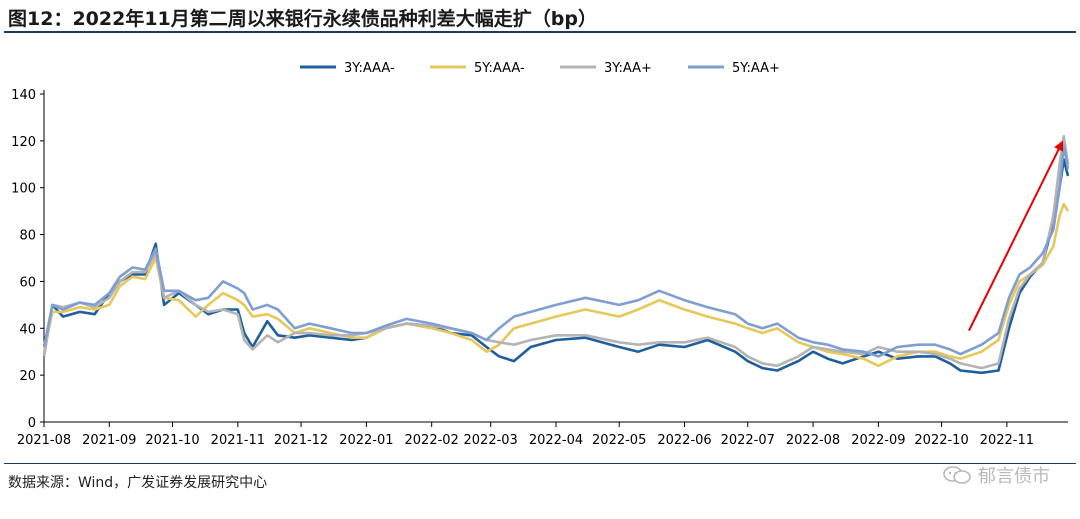 The image size is (1080, 519). Describe the element at coordinates (748, 440) in the screenshot. I see `x-tick-label: 2022-07` at that location.